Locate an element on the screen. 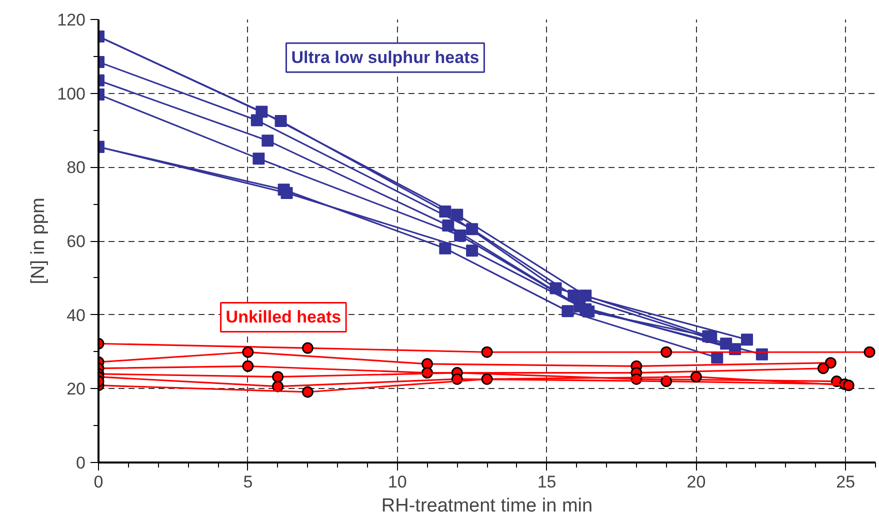  y-tick-label: 80 is located at coordinates (76, 168).